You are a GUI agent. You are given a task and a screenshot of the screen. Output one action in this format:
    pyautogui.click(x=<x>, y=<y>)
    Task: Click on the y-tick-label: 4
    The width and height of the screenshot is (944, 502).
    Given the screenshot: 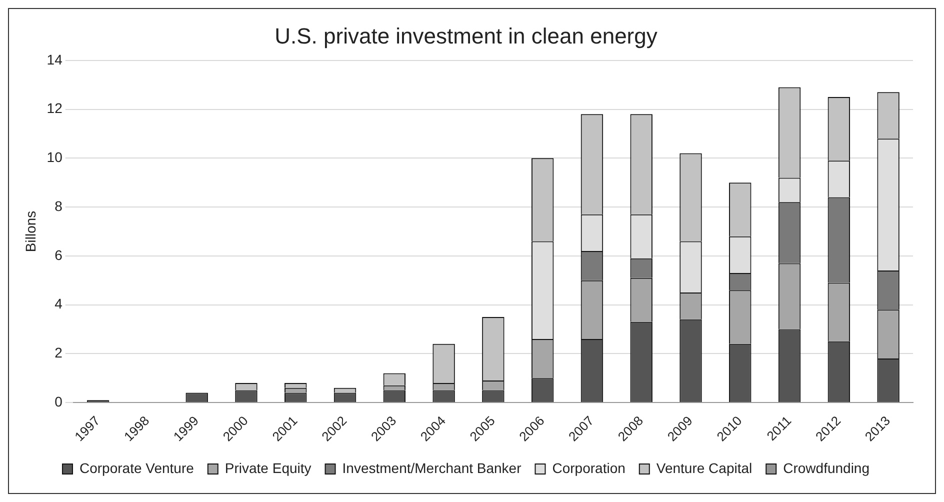 What is the action you would take?
    pyautogui.click(x=58, y=304)
    